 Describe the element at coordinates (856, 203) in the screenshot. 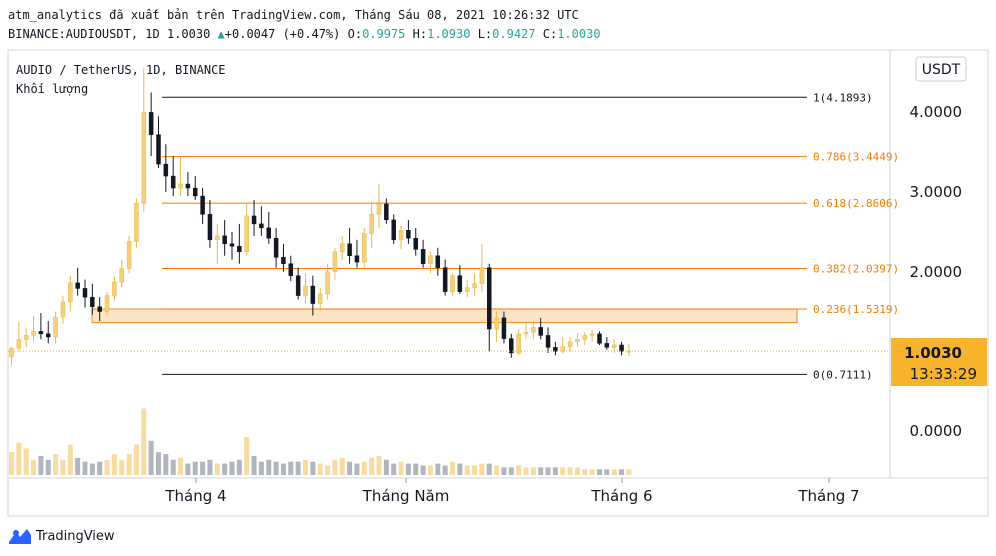

I see `fib-label-2: 0.618(2.8606)` at that location.